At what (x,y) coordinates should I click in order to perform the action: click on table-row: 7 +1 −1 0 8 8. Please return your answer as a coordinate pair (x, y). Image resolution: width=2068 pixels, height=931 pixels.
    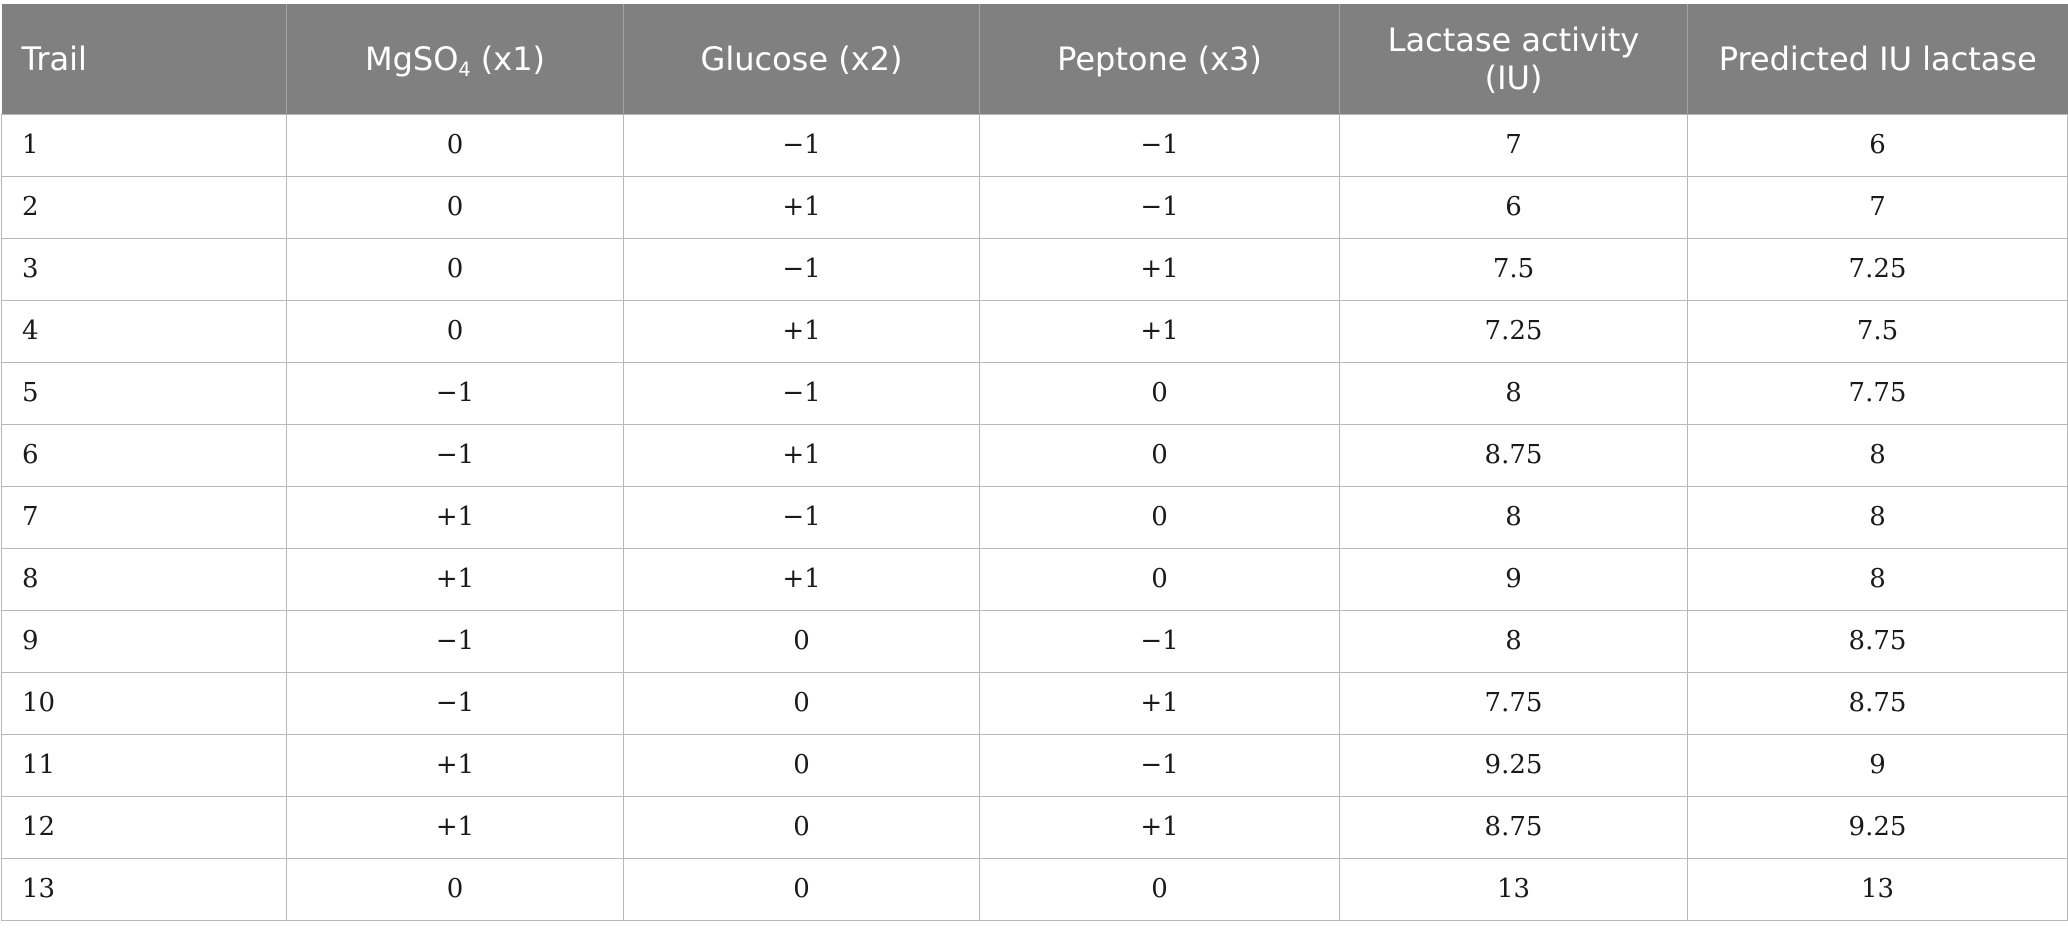
    Looking at the image, I should click on (1034, 517).